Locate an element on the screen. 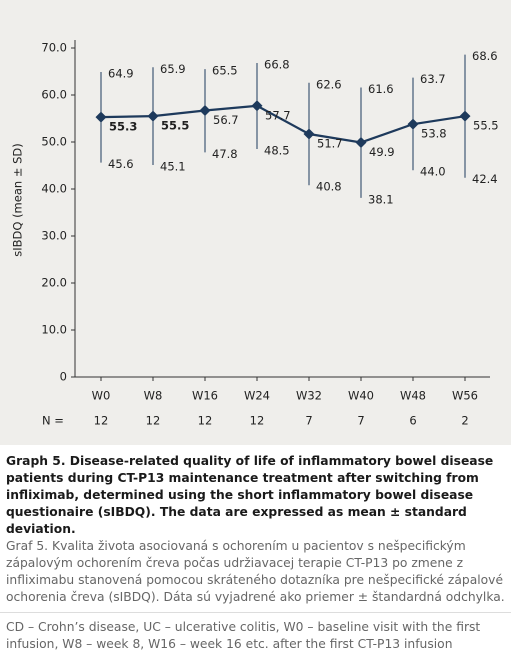  lower-label: 42.4 is located at coordinates (485, 179).